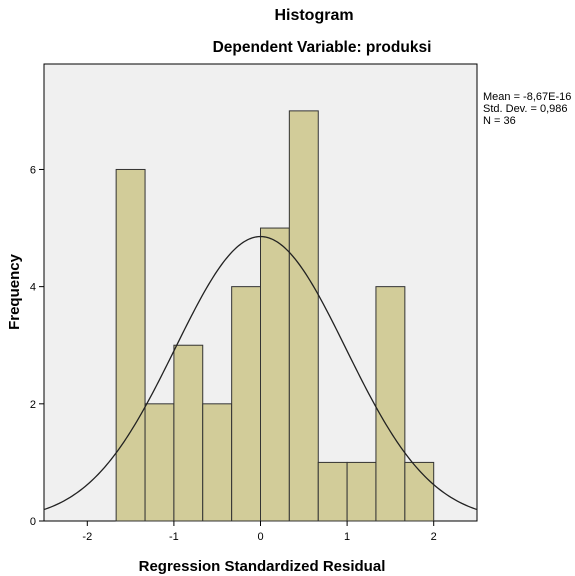 This screenshot has width=575, height=576. Describe the element at coordinates (260, 537) in the screenshot. I see `x-tick-label: 0` at that location.